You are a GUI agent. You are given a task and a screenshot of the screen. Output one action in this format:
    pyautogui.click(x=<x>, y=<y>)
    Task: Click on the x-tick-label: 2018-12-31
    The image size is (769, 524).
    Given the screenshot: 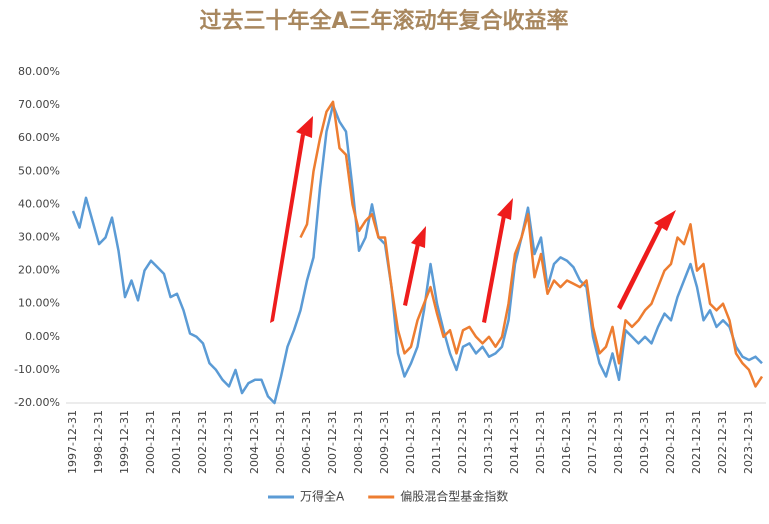 What is the action you would take?
    pyautogui.click(x=618, y=442)
    